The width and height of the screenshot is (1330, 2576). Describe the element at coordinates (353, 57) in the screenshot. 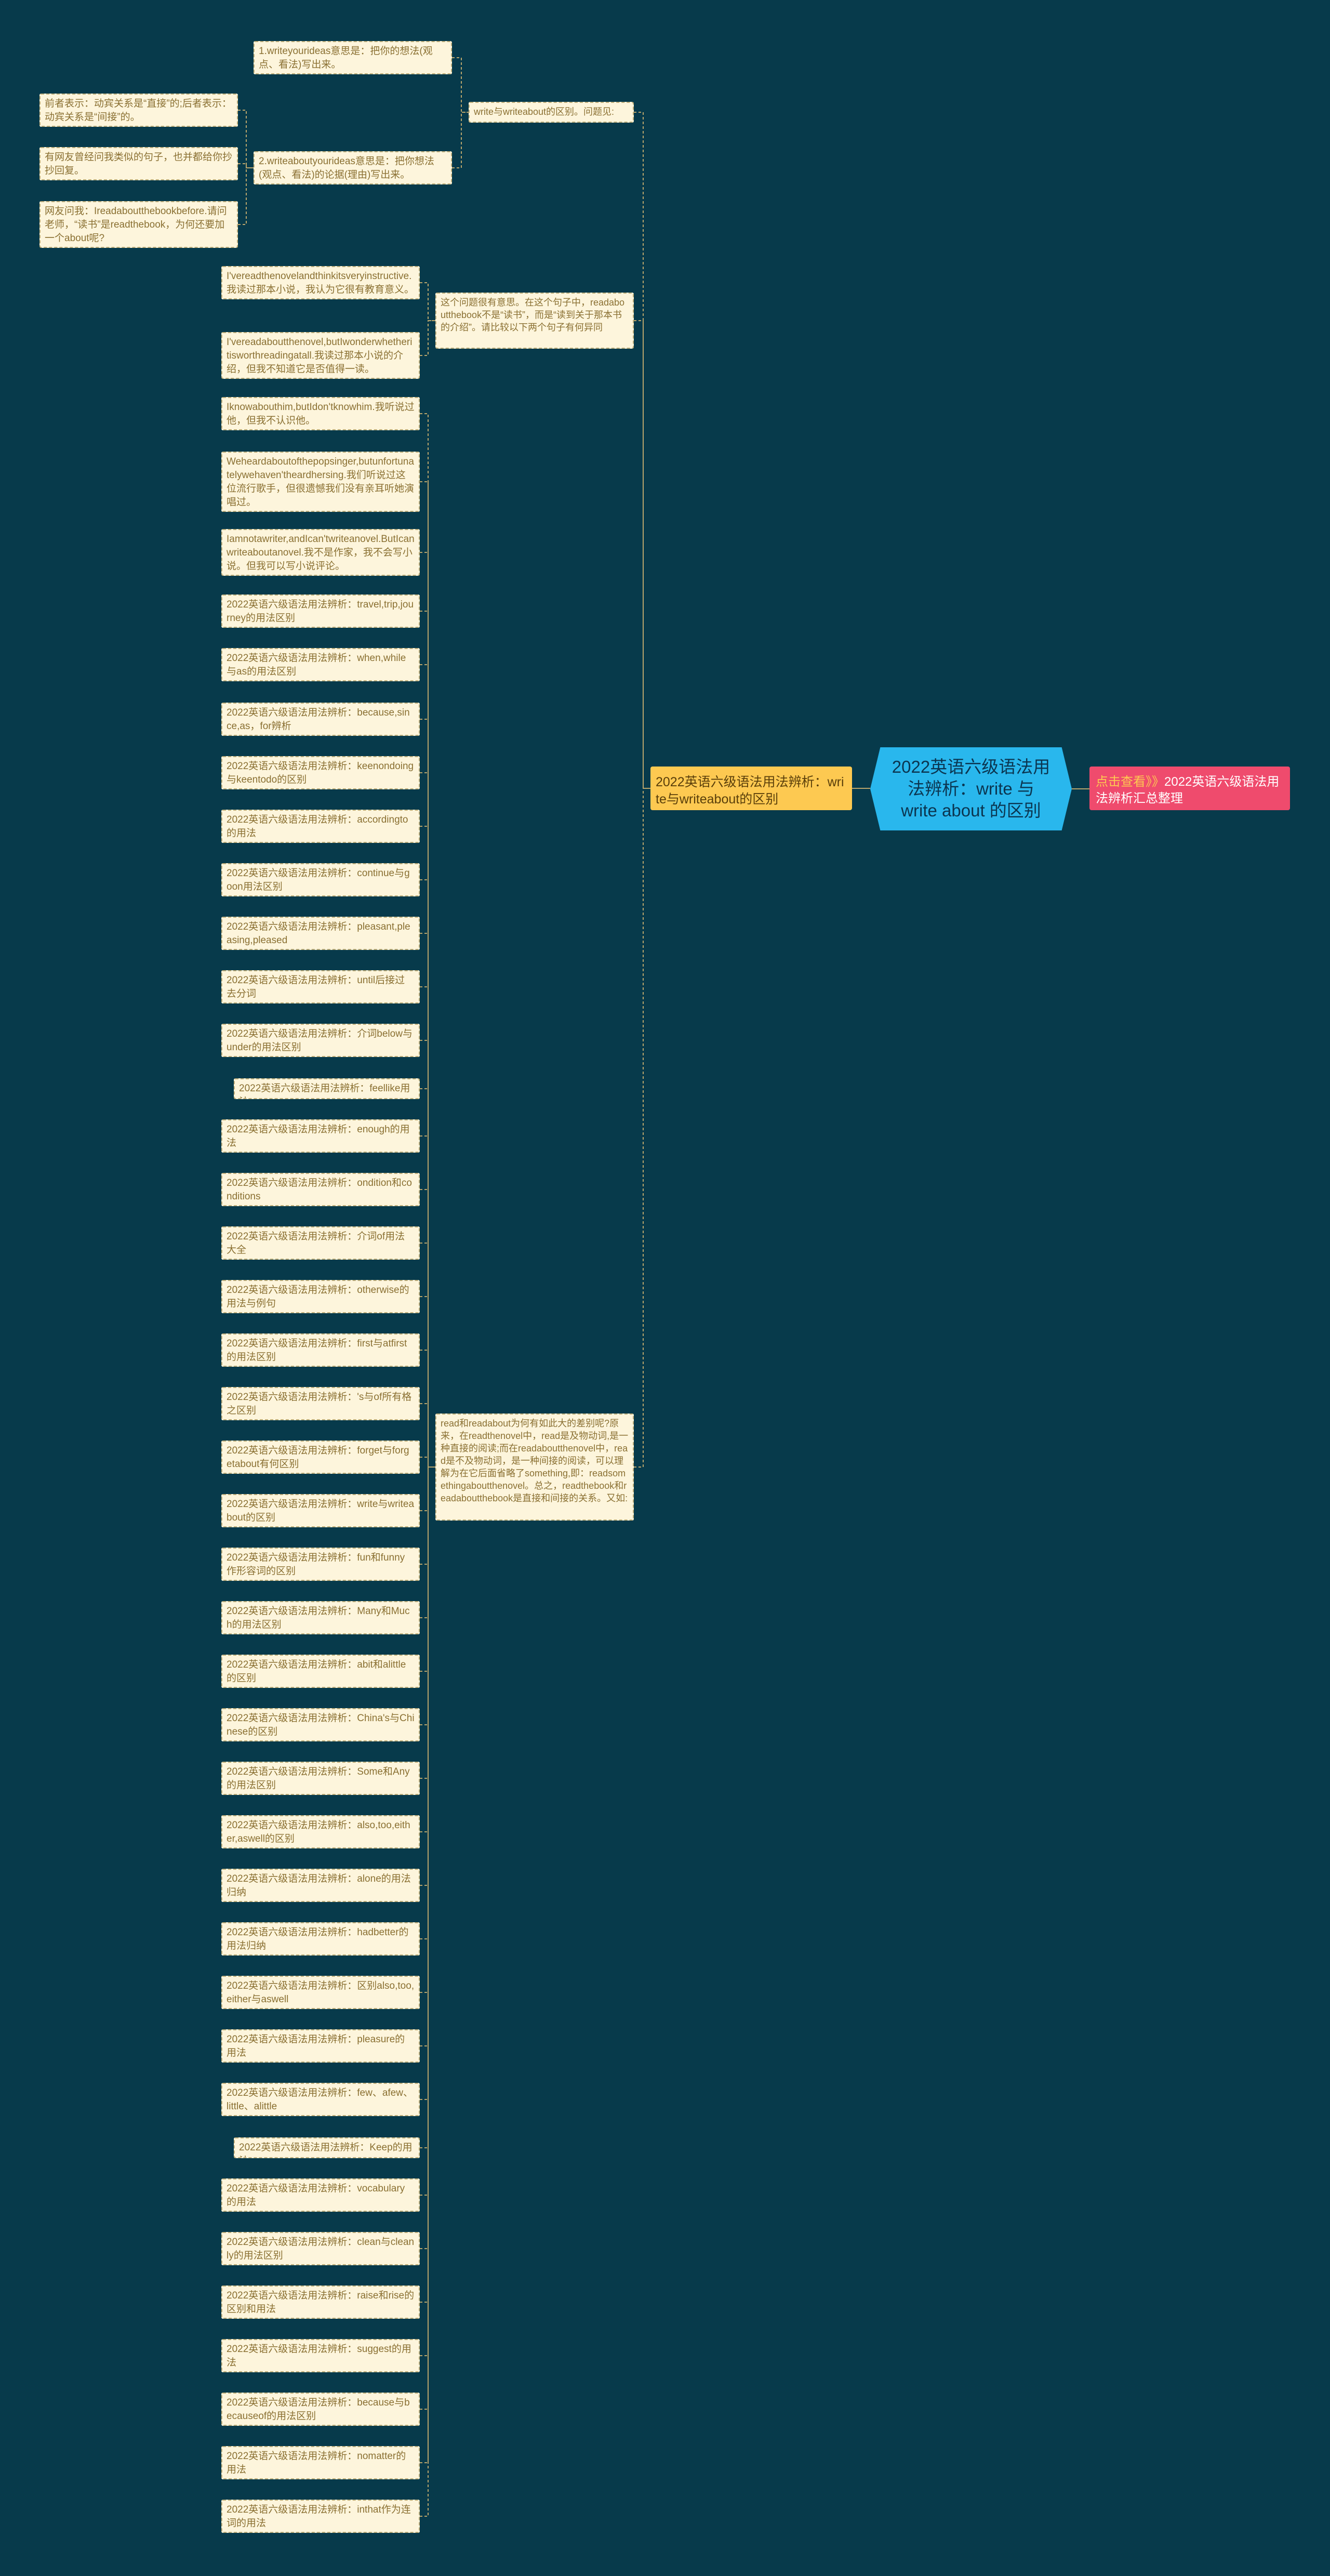

I see `leaf-node-1: 1.writeyourideas意思是：把你的想法(观点、看法)写出来。` at that location.